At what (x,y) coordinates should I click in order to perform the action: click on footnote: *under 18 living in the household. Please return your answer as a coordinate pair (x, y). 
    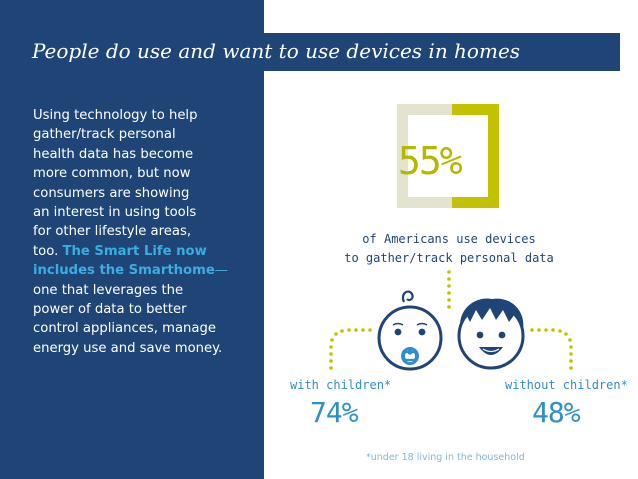
    Looking at the image, I should click on (445, 457).